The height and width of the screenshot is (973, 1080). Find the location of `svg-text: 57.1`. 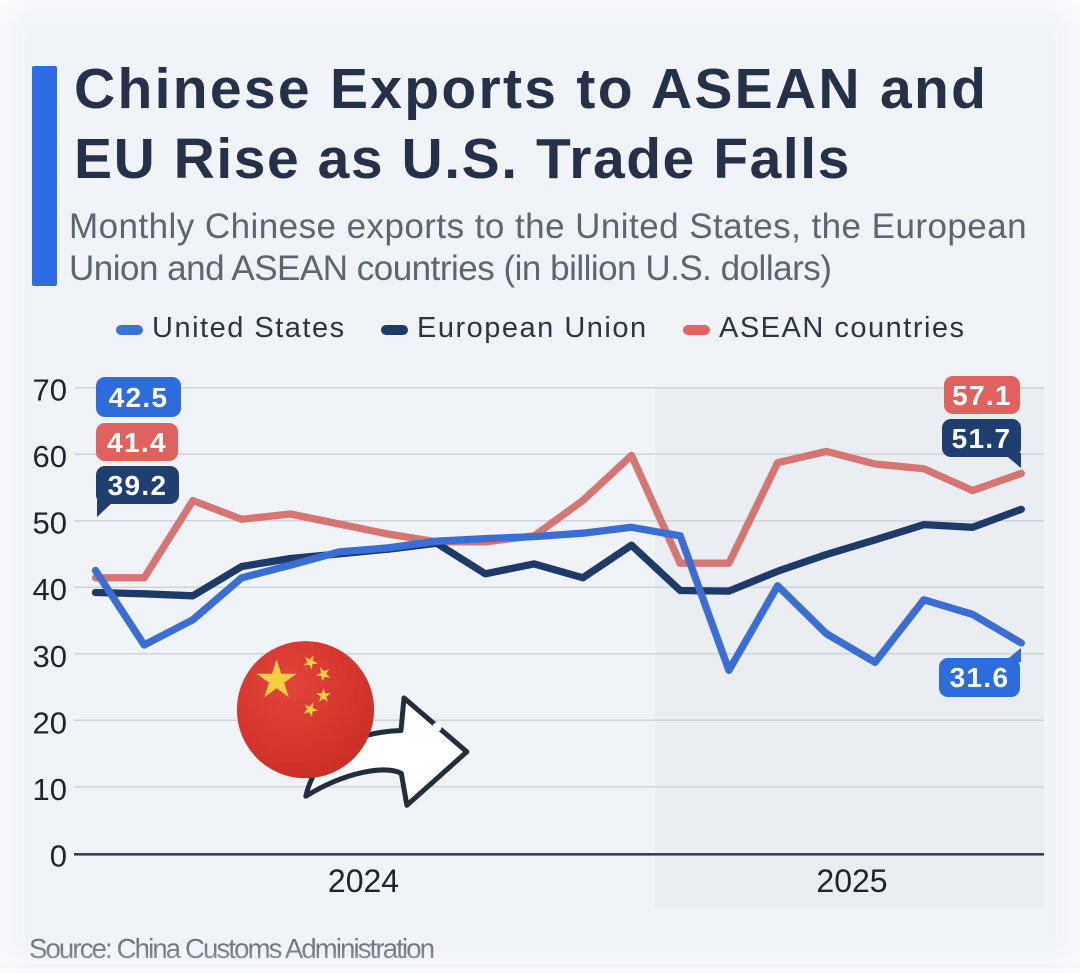

svg-text: 57.1 is located at coordinates (982, 395).